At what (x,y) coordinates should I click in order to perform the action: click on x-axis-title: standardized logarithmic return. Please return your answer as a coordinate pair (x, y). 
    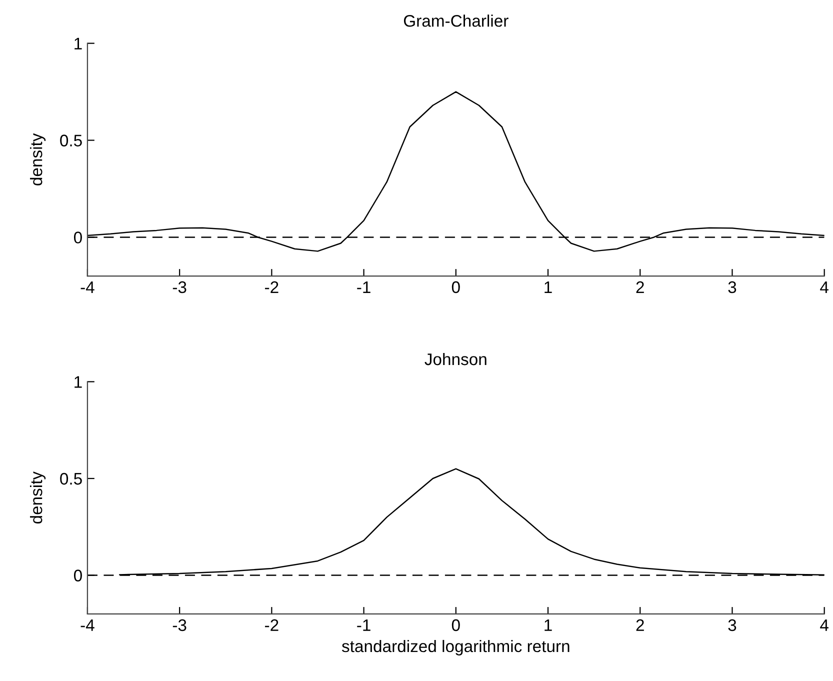
    Looking at the image, I should click on (456, 648).